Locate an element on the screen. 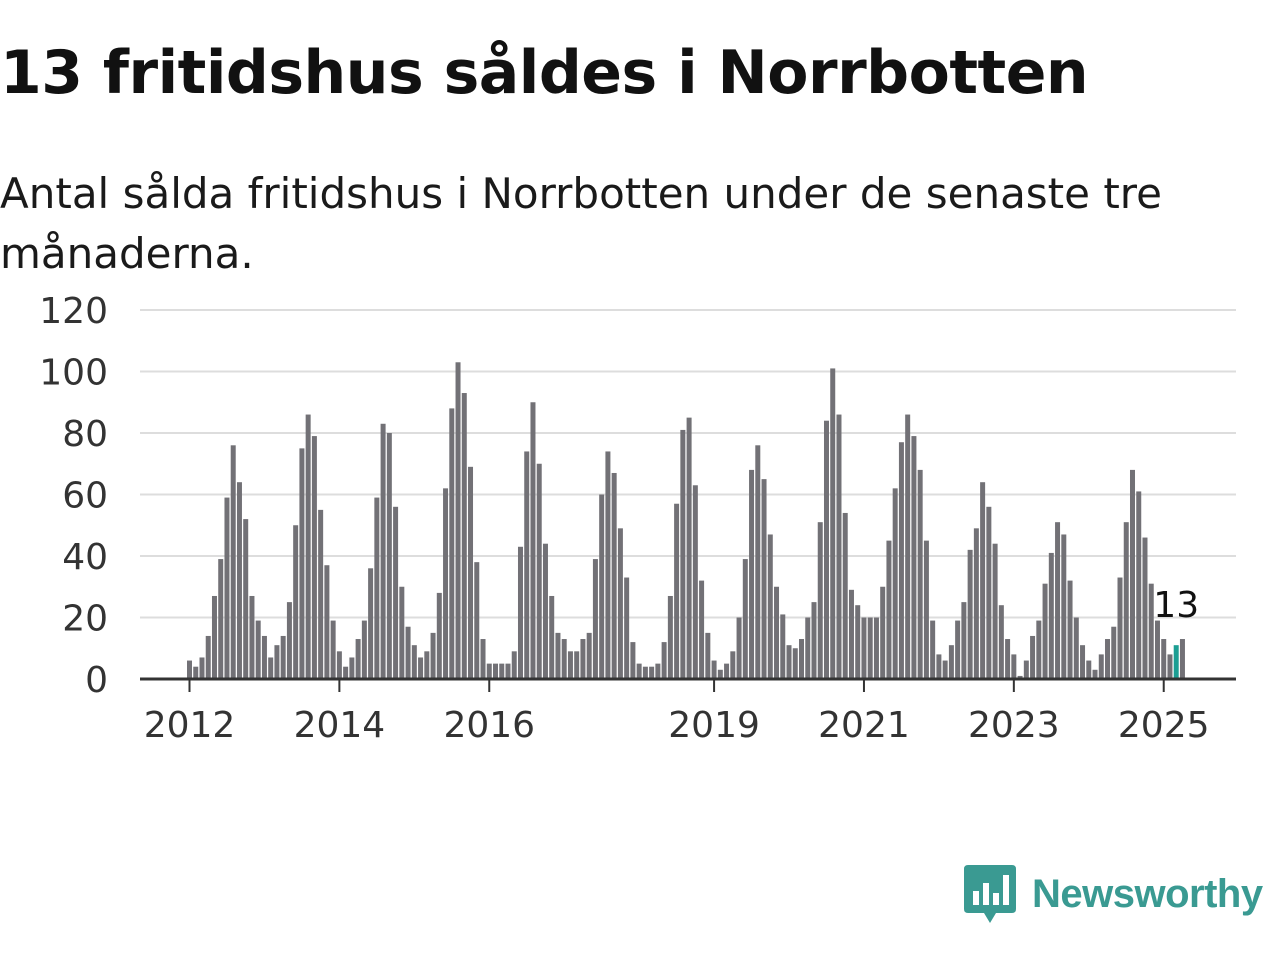  x-tick-label: 2019 is located at coordinates (714, 725).